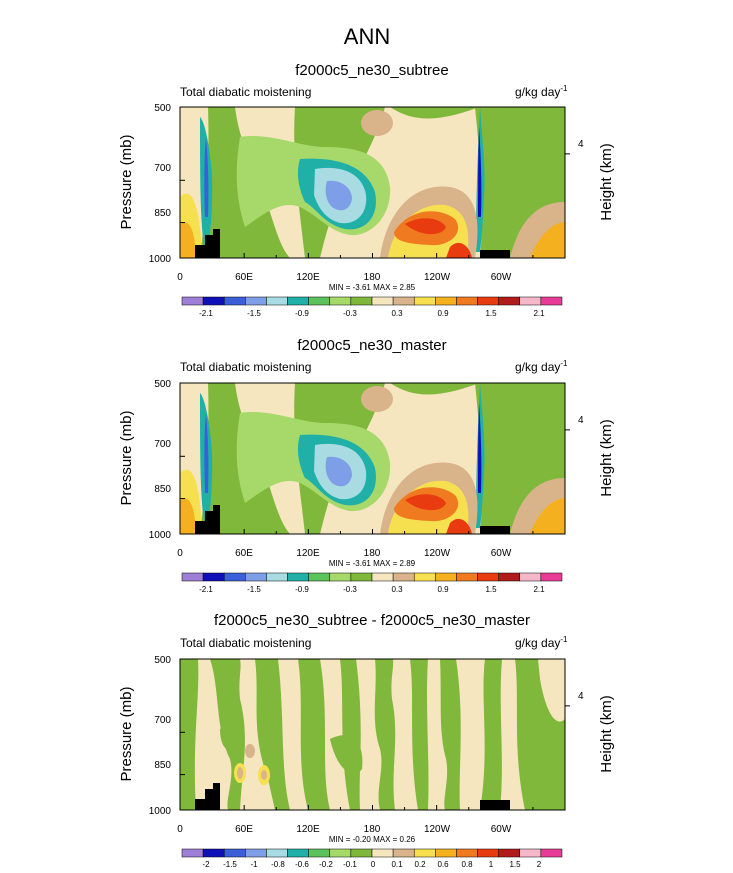  I want to click on colorbar-label: -0.9, so click(302, 313).